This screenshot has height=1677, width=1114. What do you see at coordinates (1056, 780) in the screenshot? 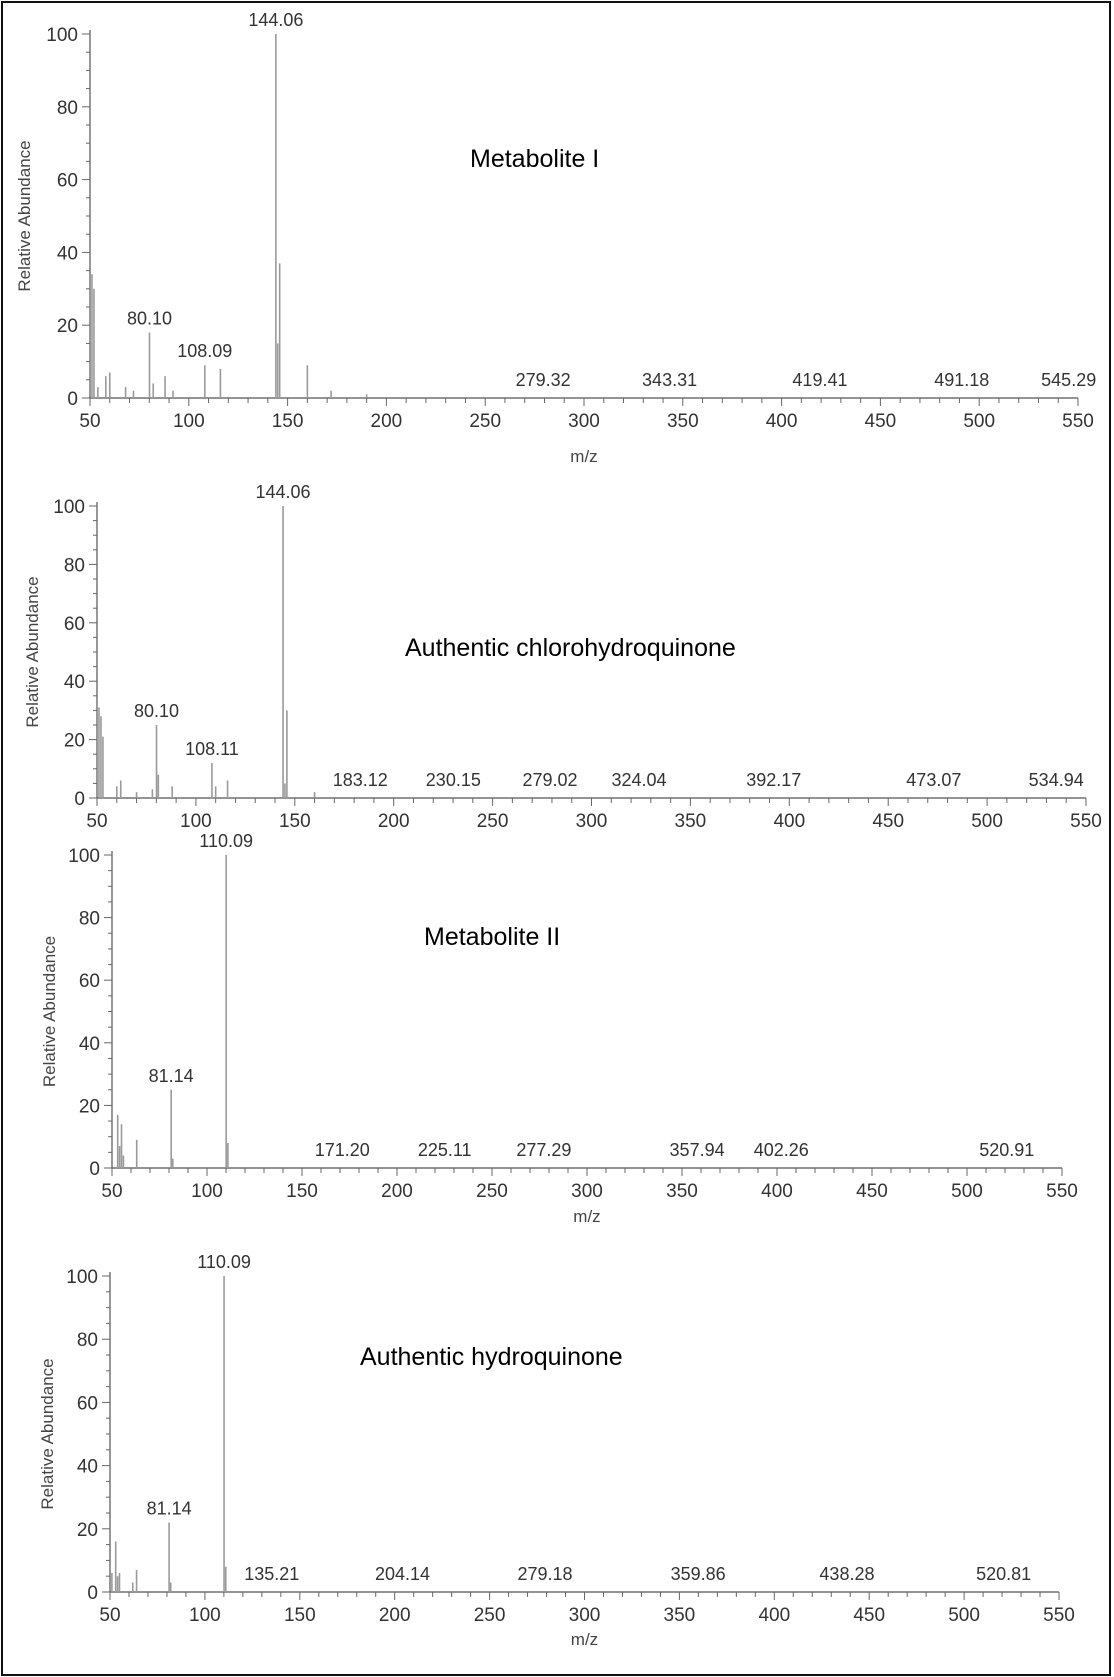
I see `peak-label: 534.94` at bounding box center [1056, 780].